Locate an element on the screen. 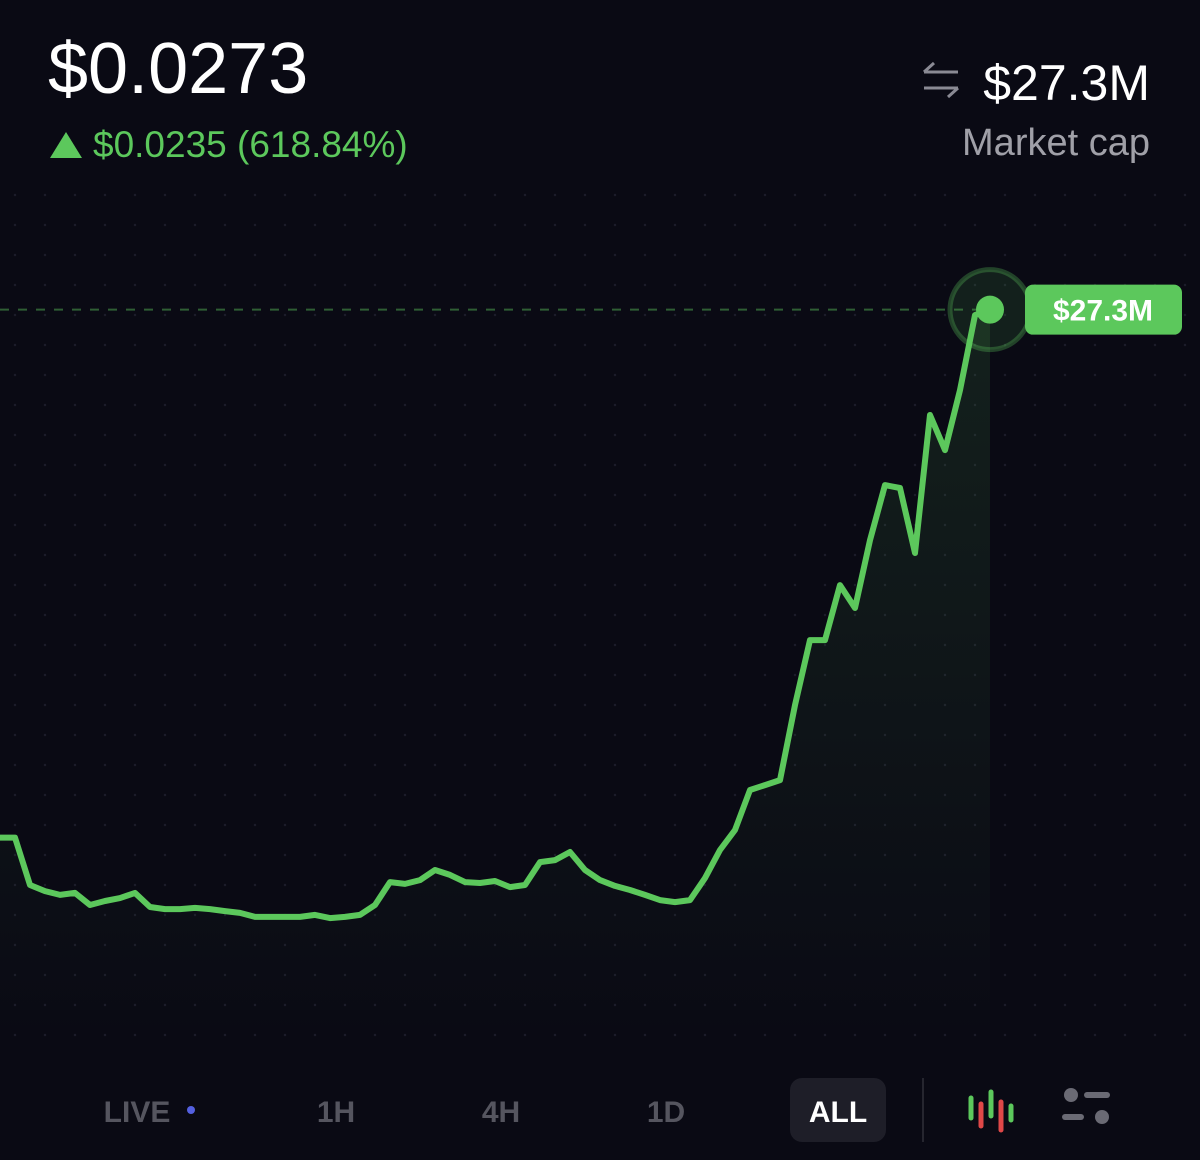 This screenshot has width=1200, height=1160. market-cap-label: Market cap is located at coordinates (1056, 143).